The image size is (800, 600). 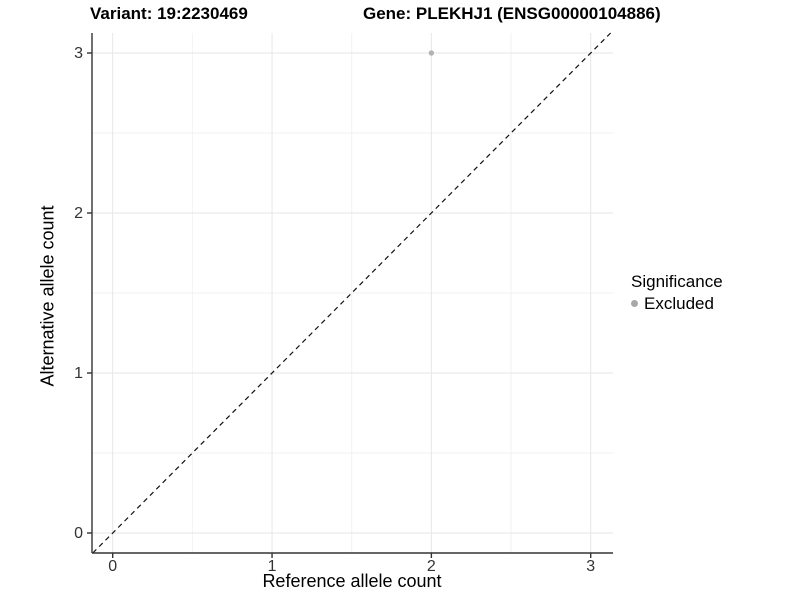 What do you see at coordinates (677, 281) in the screenshot?
I see `legend-title: Significance` at bounding box center [677, 281].